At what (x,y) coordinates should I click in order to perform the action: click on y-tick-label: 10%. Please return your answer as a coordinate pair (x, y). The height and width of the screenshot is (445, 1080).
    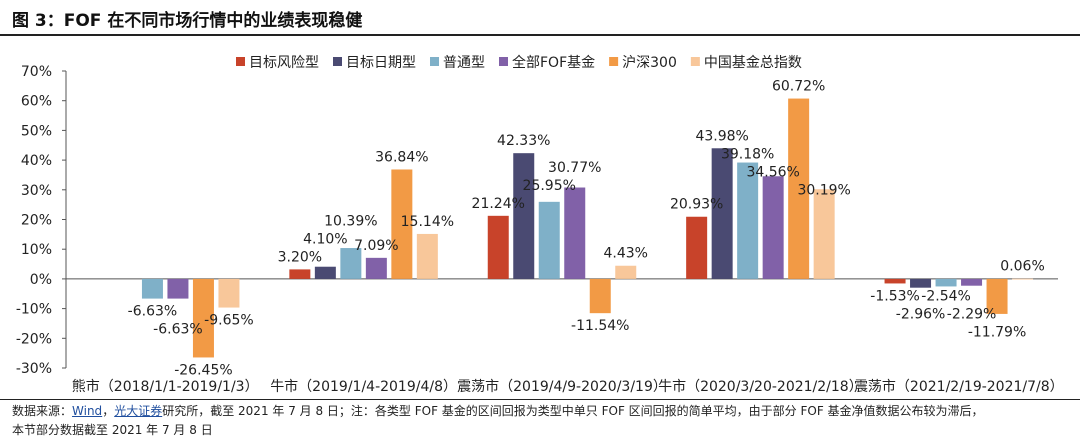
    Looking at the image, I should click on (36, 250).